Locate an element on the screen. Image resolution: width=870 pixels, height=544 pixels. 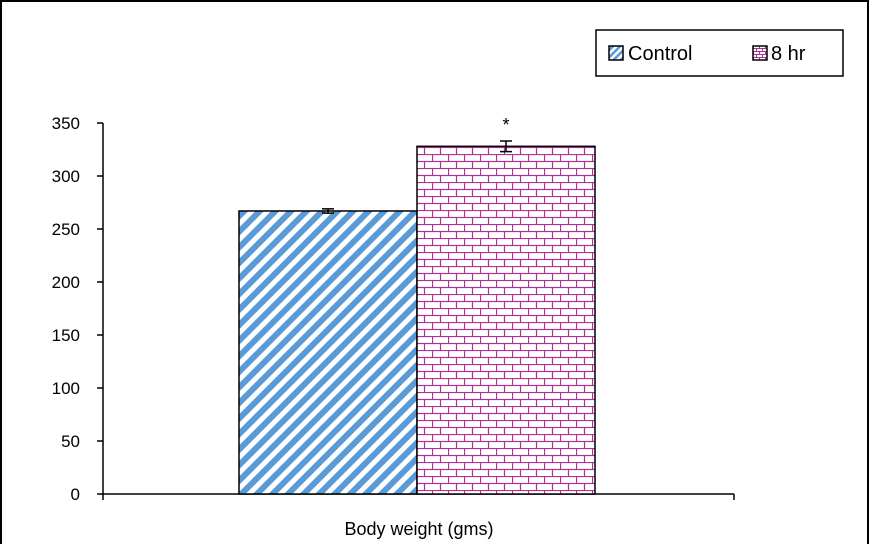
y-tick-label: 0 is located at coordinates (75, 494).